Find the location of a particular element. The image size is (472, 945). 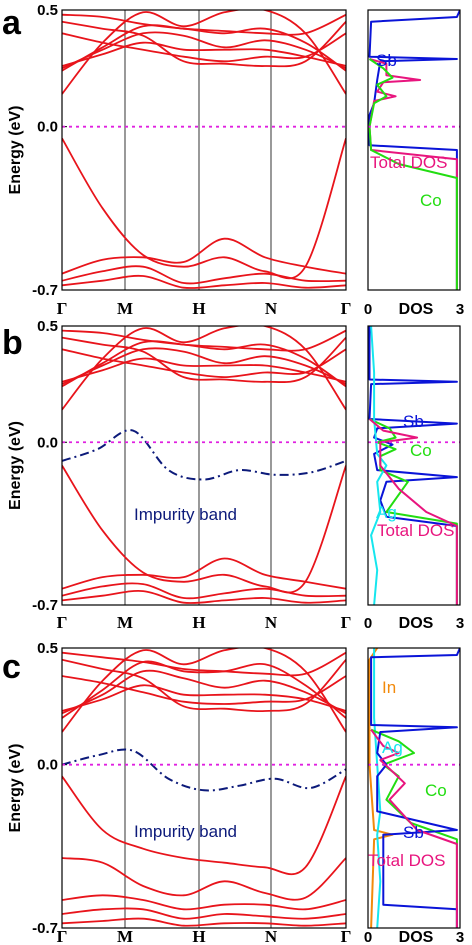

dos-curve-co is located at coordinates (413, 174).